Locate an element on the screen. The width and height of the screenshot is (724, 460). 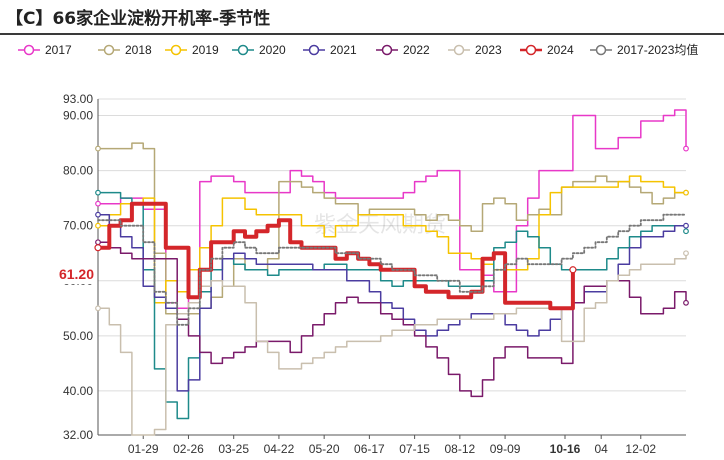
x-tick-label: 12-02 is located at coordinates (640, 449).